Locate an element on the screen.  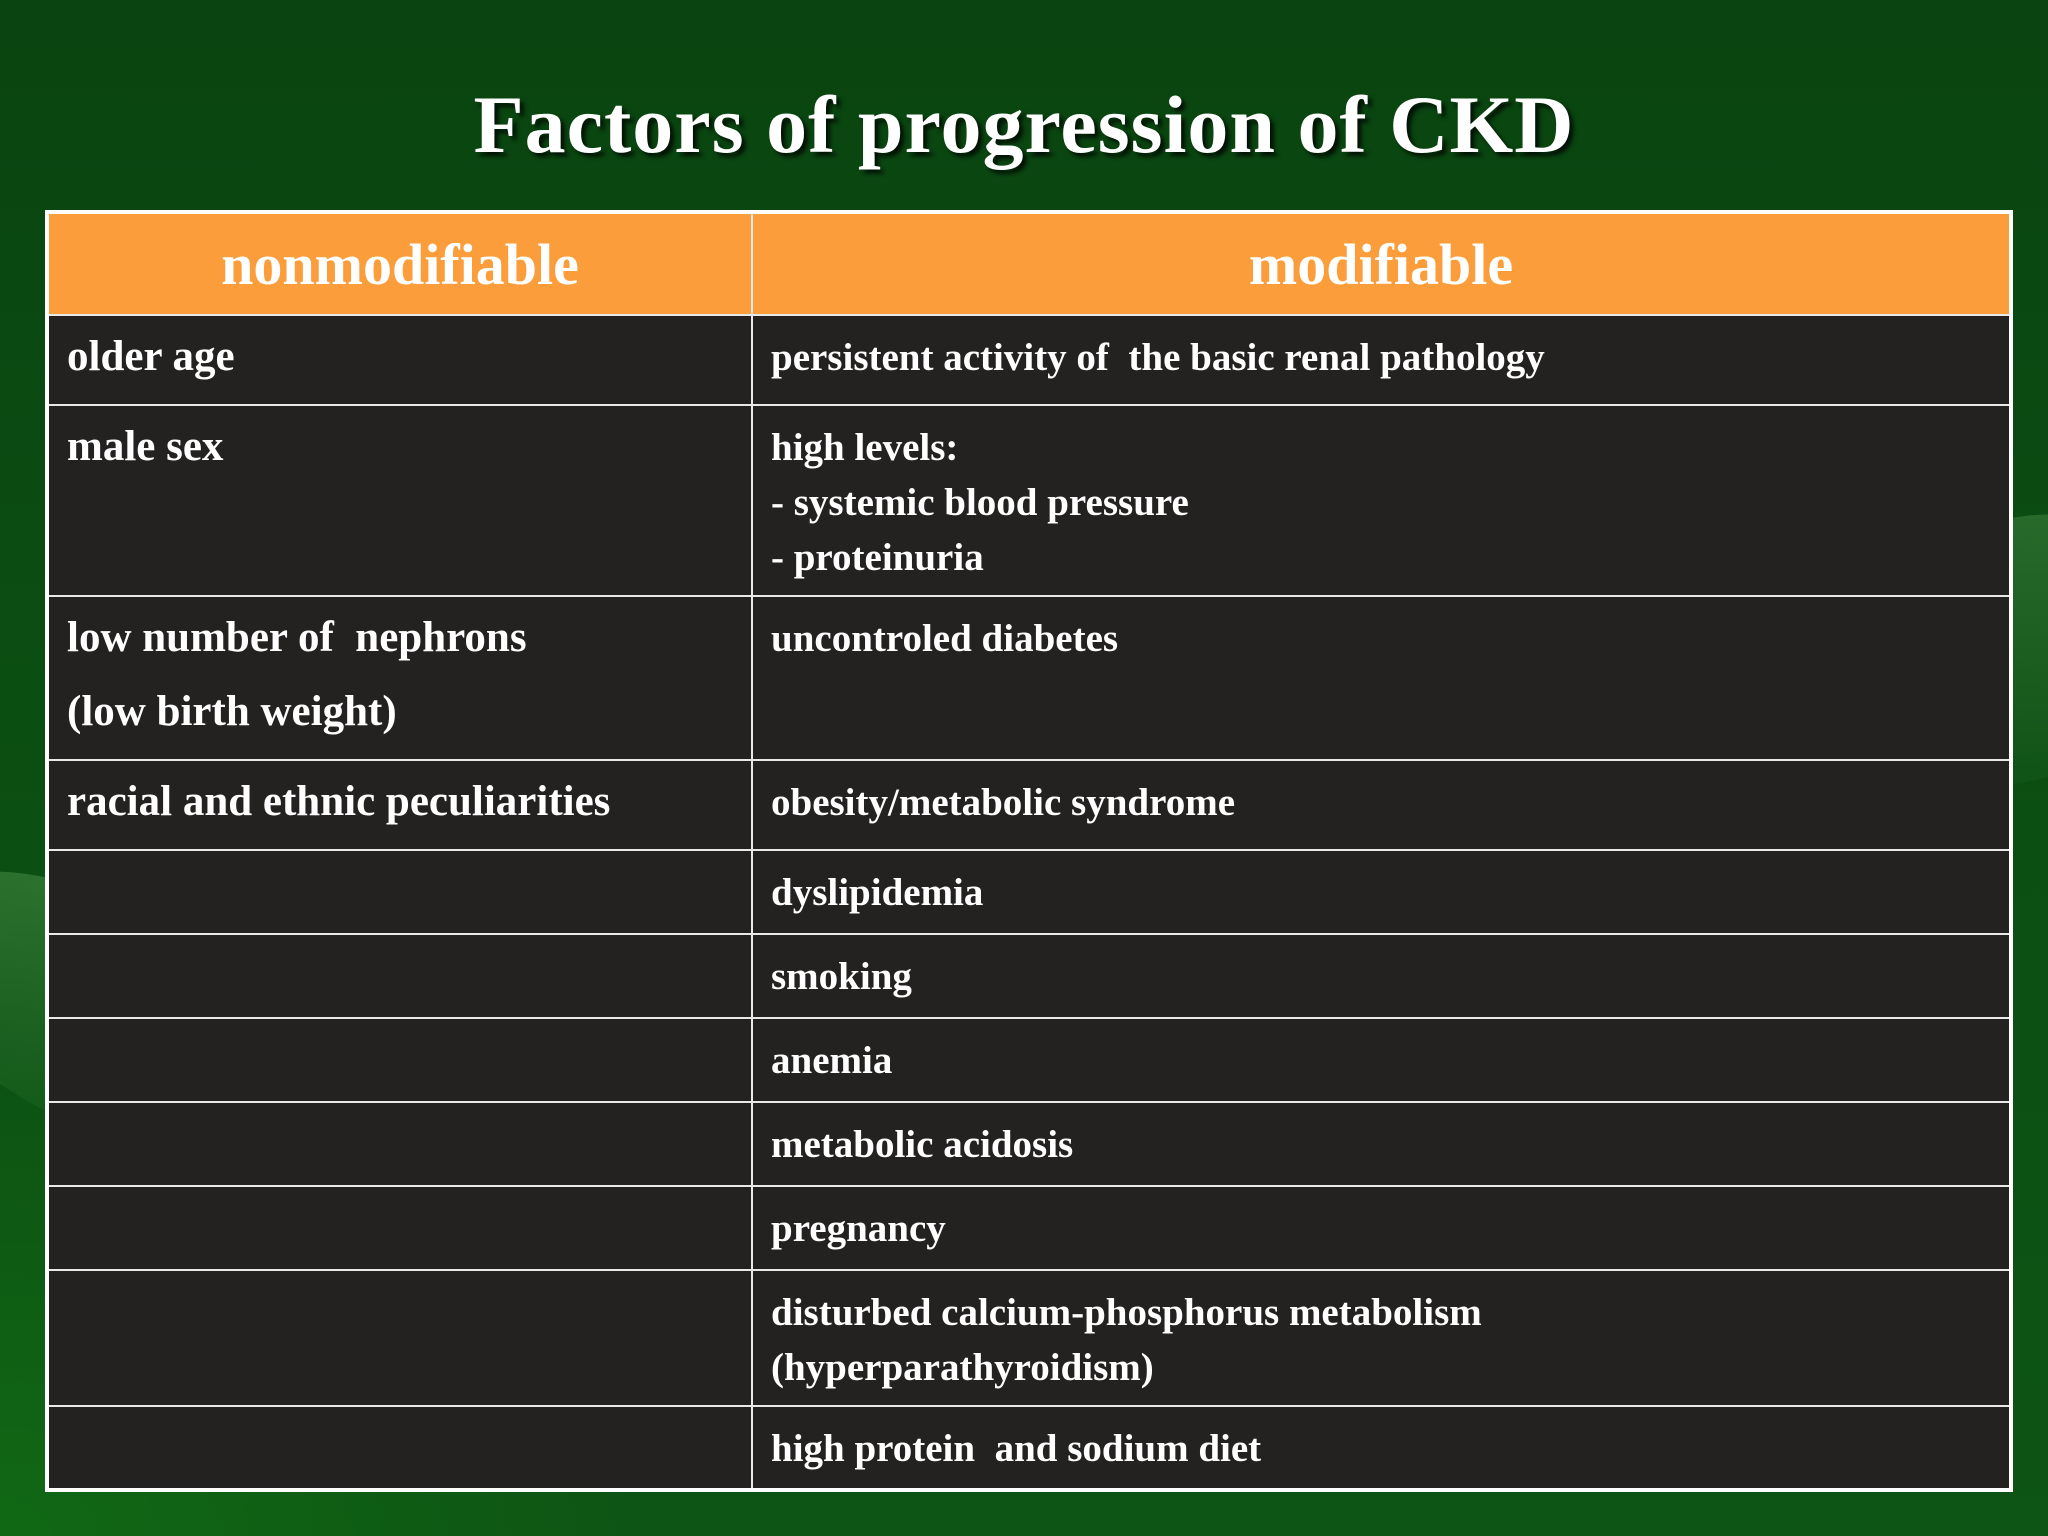
nonmodifiable-factor: older age is located at coordinates (151, 356).